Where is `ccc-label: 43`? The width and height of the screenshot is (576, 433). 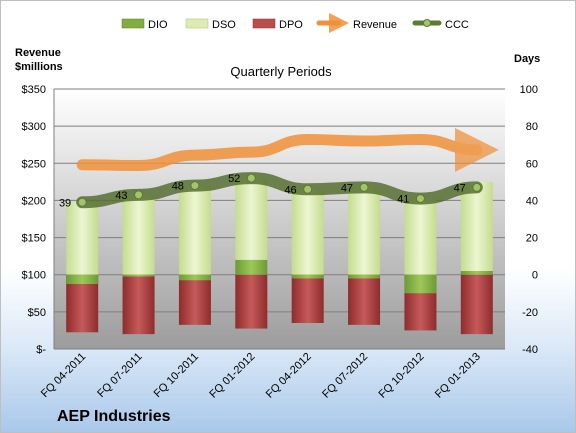 ccc-label: 43 is located at coordinates (121, 196).